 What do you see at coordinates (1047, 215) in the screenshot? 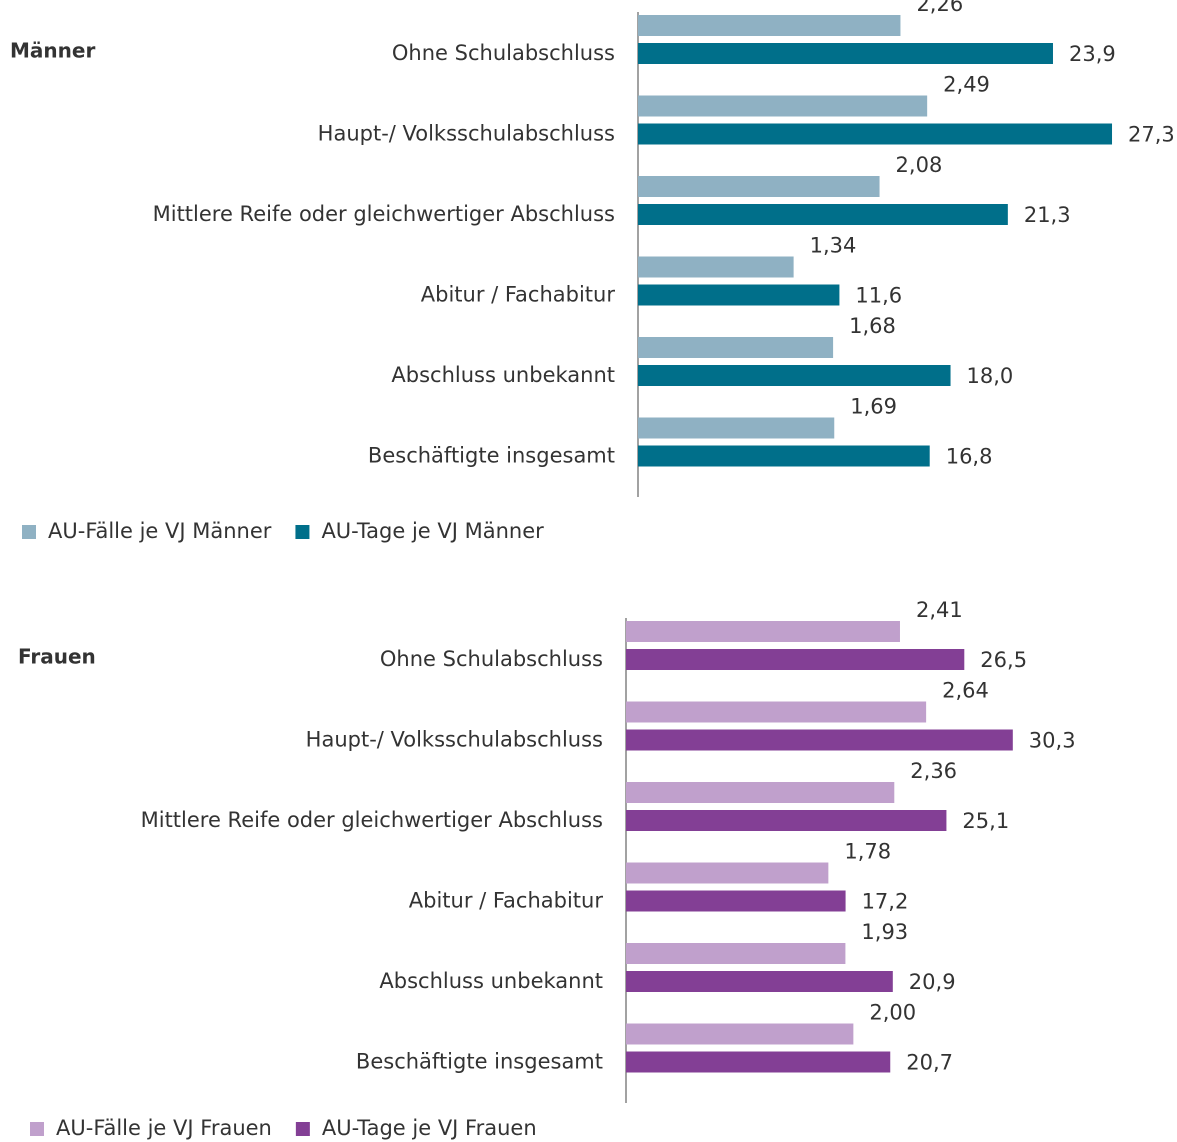
I see `value-label: 21,3` at bounding box center [1047, 215].